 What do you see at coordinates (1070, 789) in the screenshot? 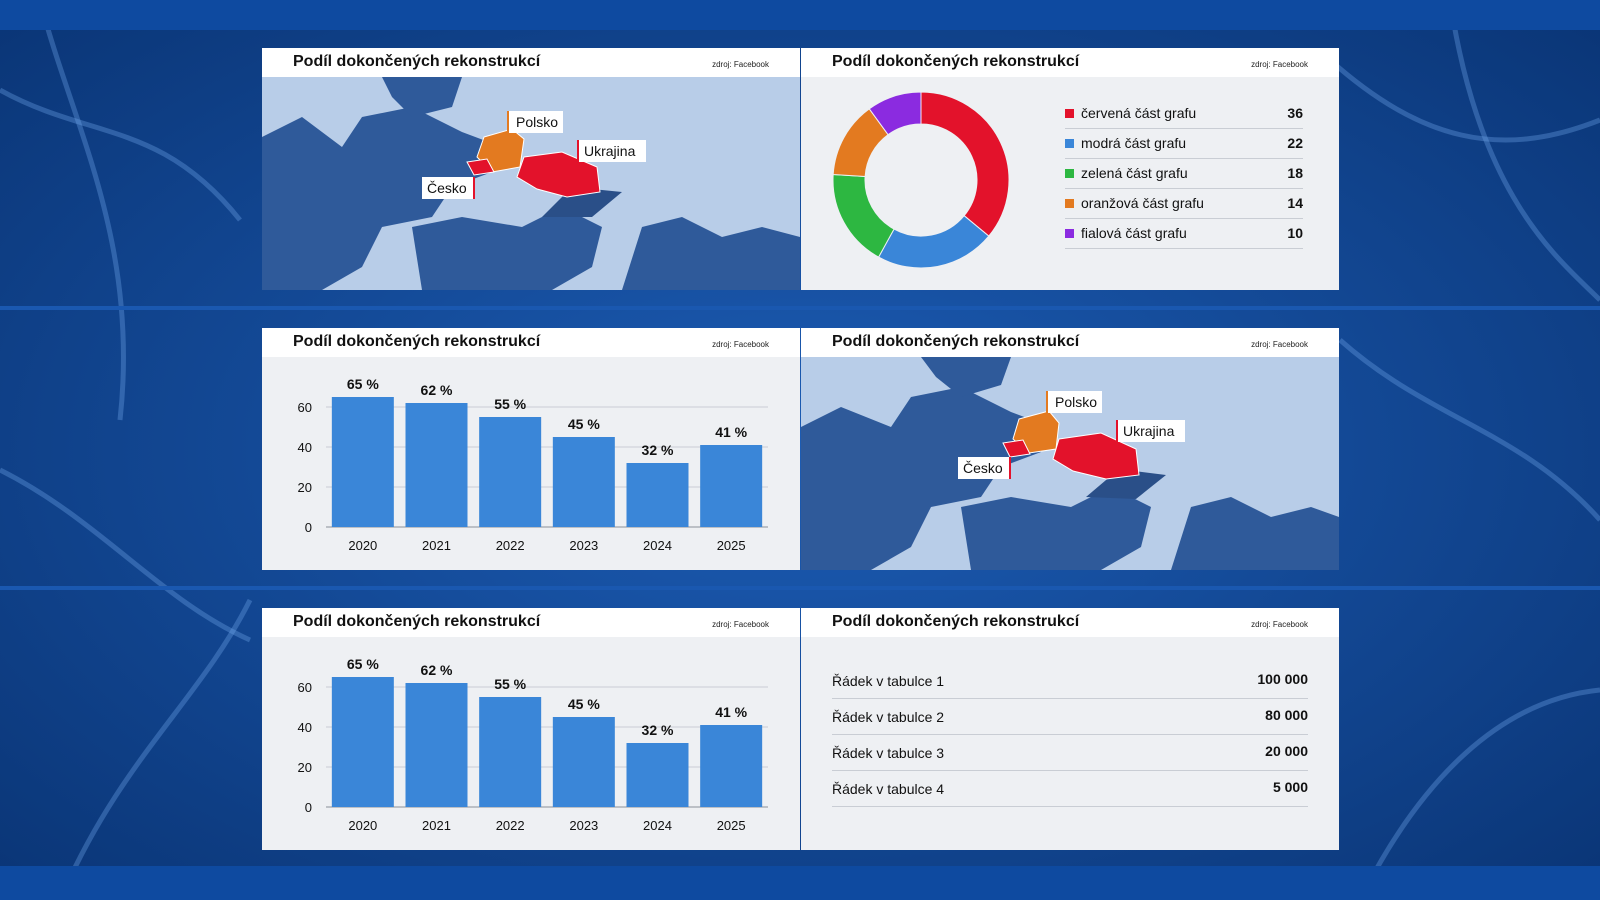
I see `table-row: Řádek v tabulce 4 5 000` at bounding box center [1070, 789].